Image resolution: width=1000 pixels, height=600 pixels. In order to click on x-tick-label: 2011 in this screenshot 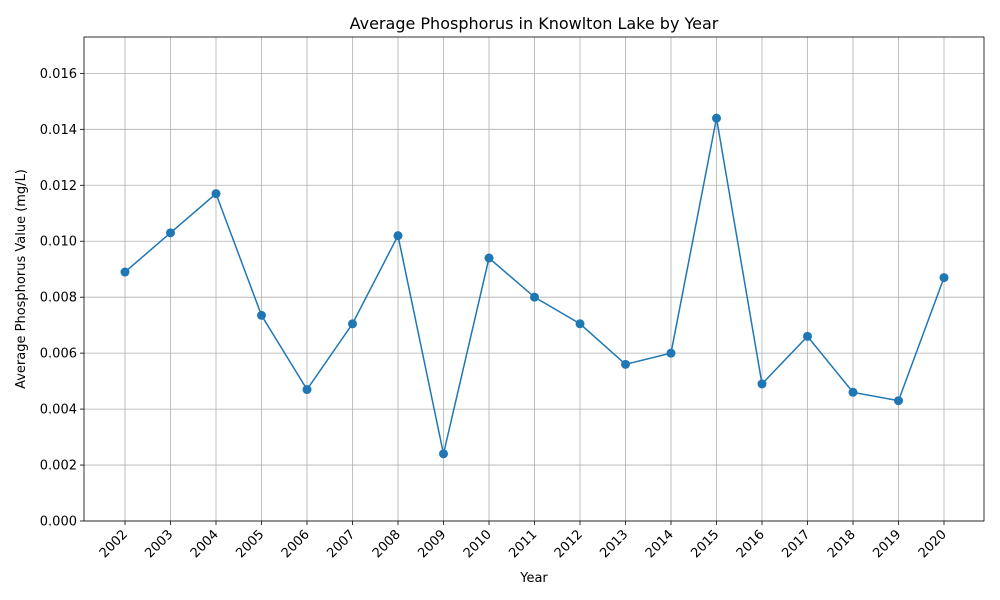, I will do `click(523, 544)`.